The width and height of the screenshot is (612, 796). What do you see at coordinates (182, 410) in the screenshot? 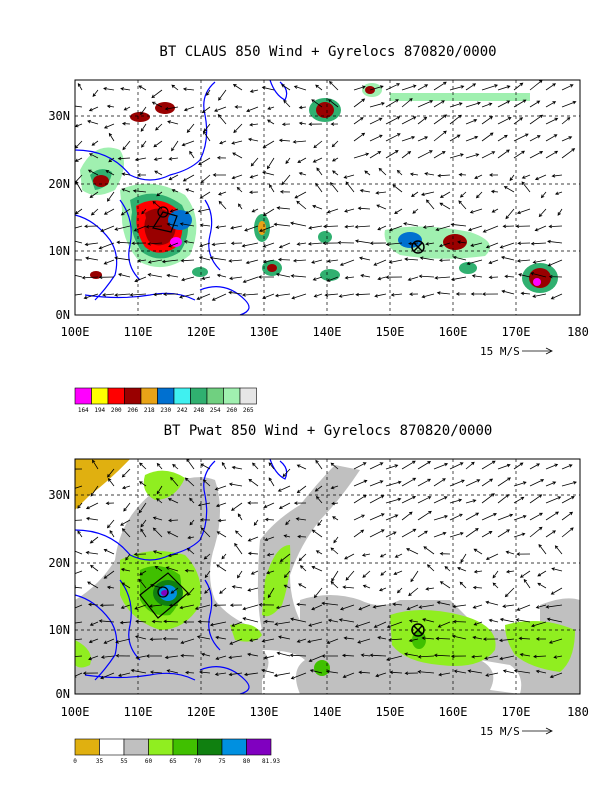
I see `legend-label: 242` at bounding box center [182, 410].